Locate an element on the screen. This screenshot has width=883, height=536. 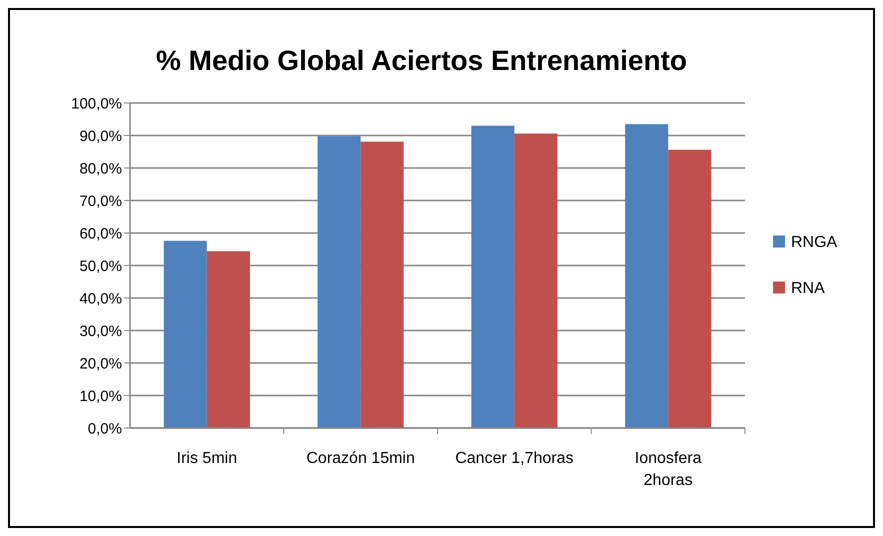
y-tick-label: 90,0% is located at coordinates (100, 136).